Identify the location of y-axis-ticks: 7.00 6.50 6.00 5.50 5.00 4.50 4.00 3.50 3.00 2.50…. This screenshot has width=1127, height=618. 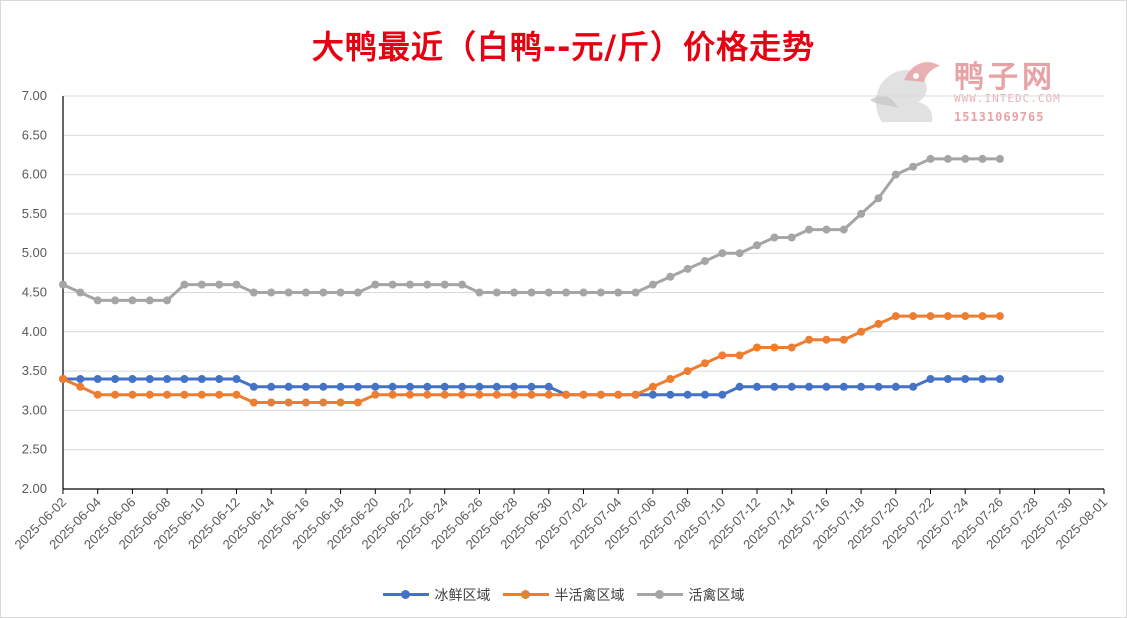
(34, 292).